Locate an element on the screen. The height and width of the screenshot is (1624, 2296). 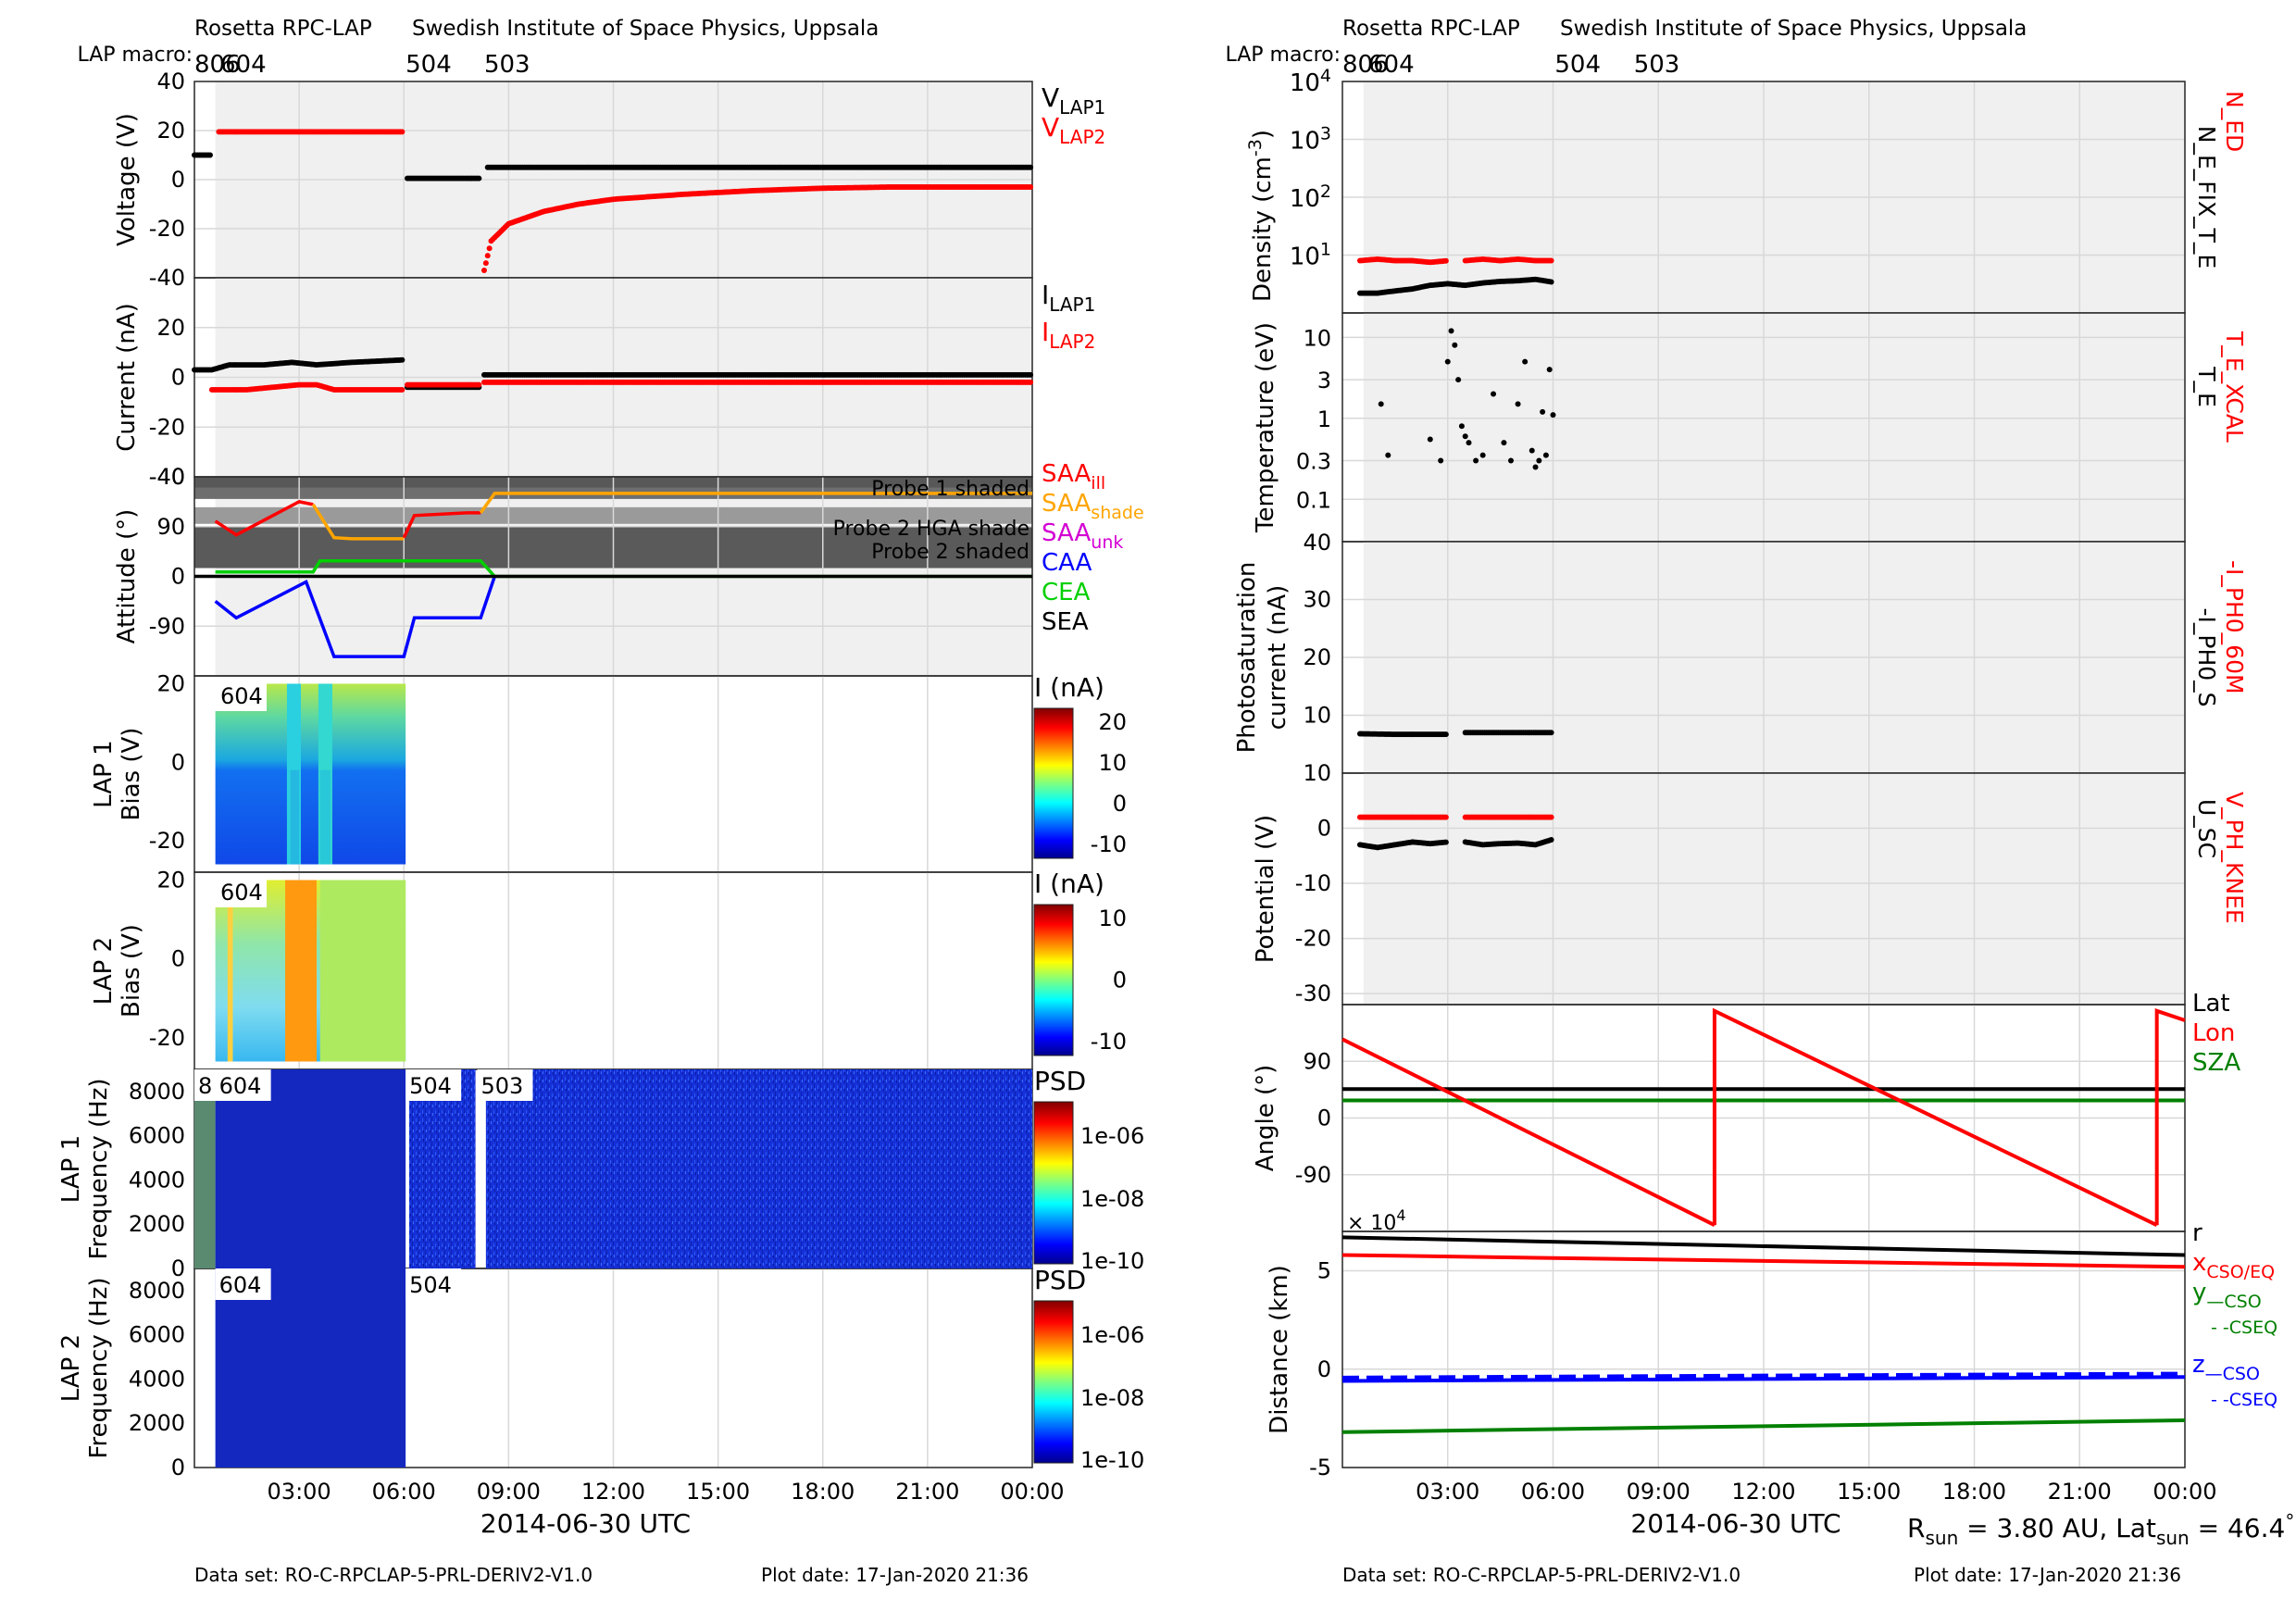
y-axis-label: Density (cm-3) is located at coordinates (1261, 216).